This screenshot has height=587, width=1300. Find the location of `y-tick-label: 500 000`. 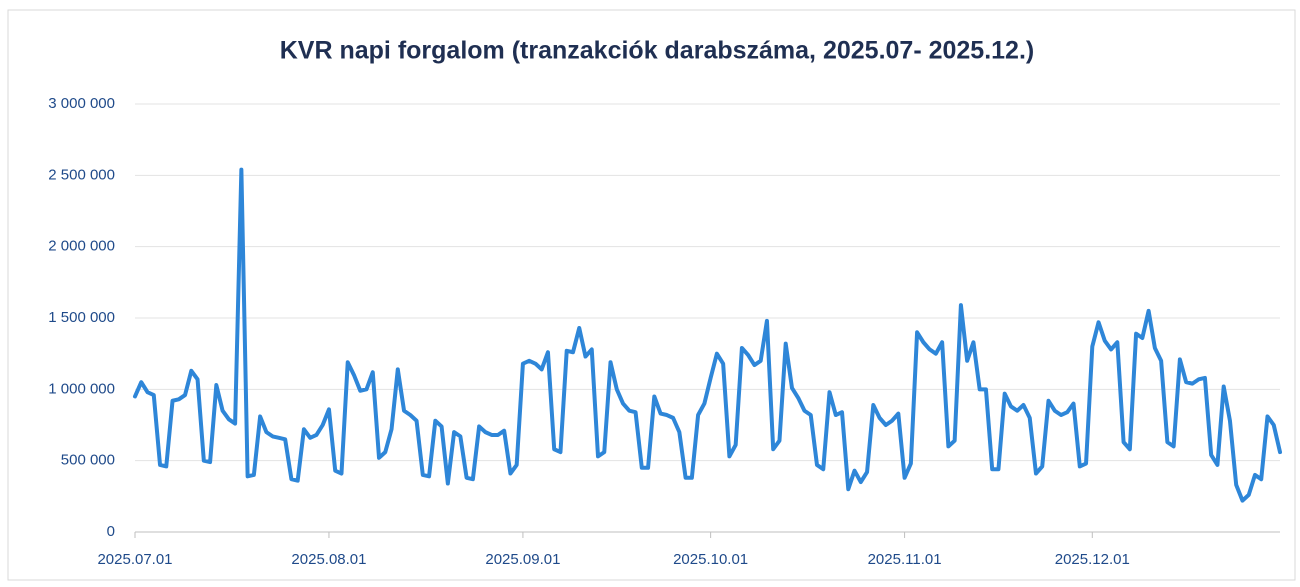

y-tick-label: 500 000 is located at coordinates (88, 460).